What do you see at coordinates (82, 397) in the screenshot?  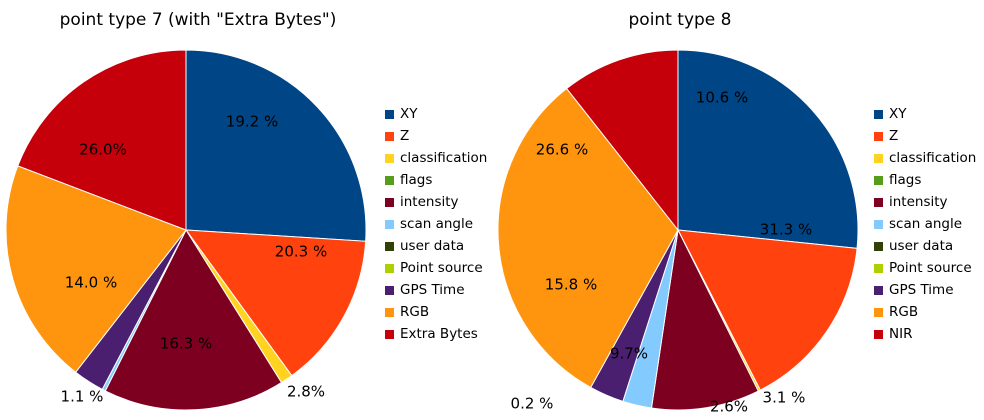 I see `data-label: 1.1 %` at bounding box center [82, 397].